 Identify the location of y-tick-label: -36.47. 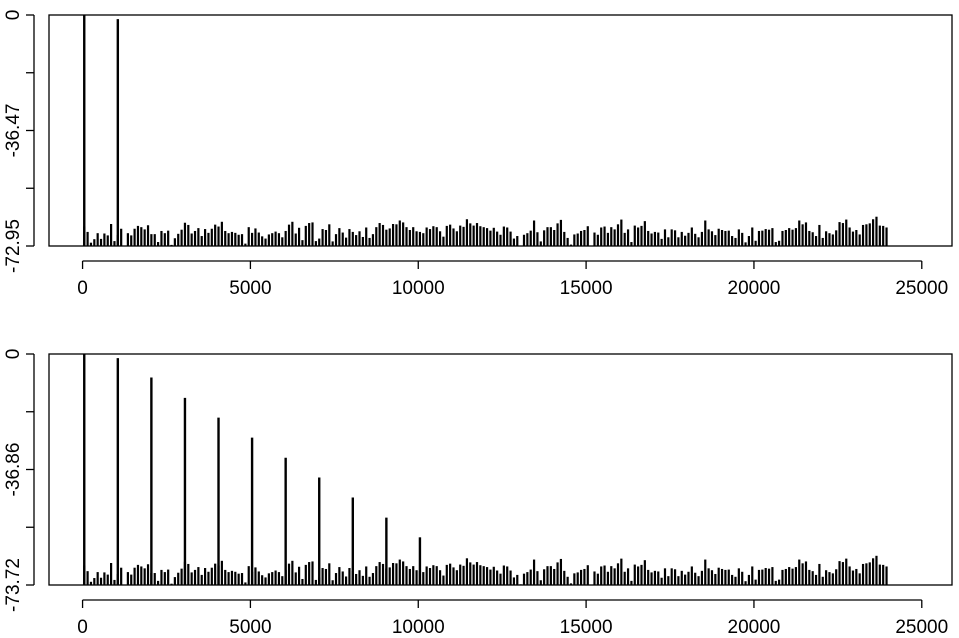
(13, 131).